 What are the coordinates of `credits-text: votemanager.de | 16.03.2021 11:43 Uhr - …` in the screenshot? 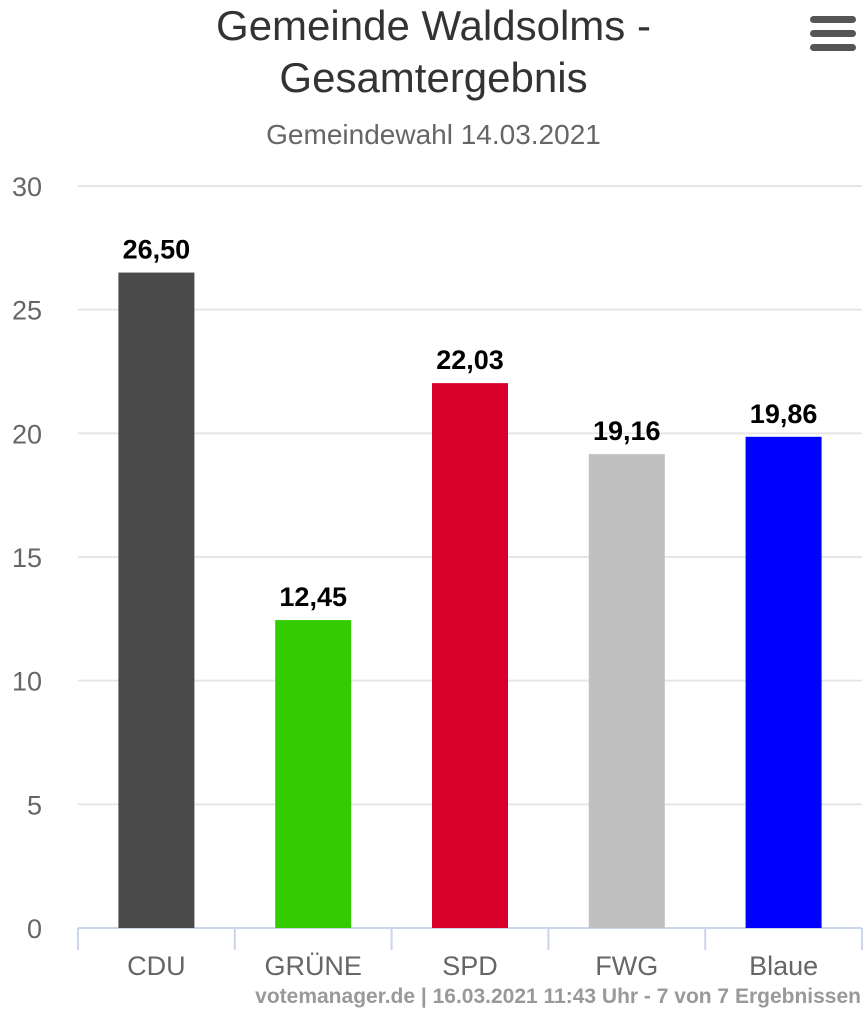 It's located at (558, 996).